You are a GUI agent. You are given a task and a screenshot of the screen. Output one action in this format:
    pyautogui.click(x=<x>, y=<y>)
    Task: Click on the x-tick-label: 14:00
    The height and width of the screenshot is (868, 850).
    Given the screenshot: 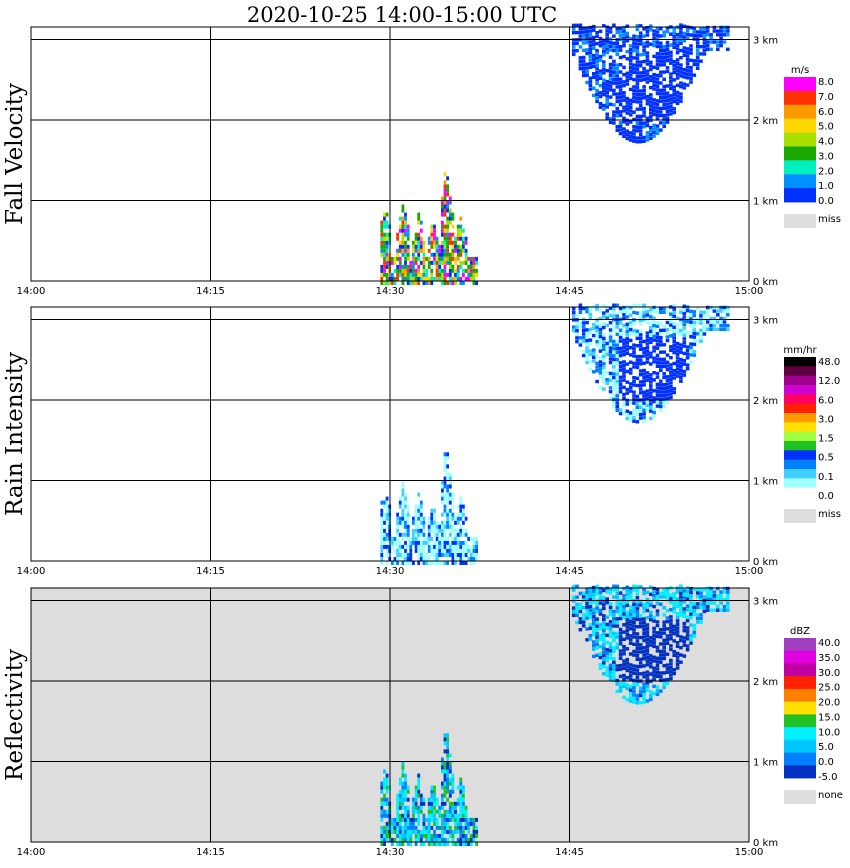 What is the action you would take?
    pyautogui.click(x=31, y=291)
    